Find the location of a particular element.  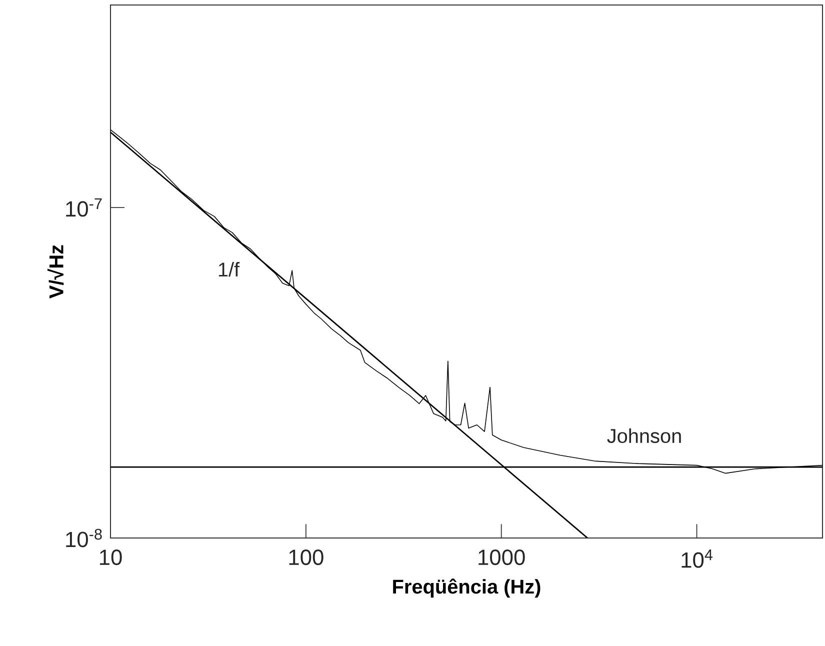

x-axis-title: Freqüência (Hz) is located at coordinates (466, 588).